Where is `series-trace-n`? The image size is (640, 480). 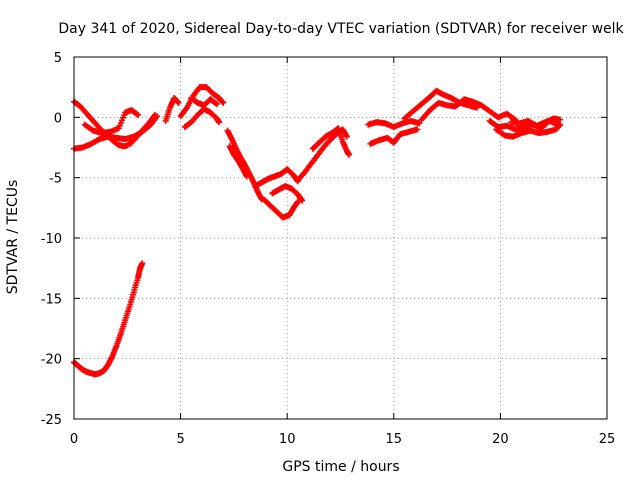
series-trace-n is located at coordinates (331, 141).